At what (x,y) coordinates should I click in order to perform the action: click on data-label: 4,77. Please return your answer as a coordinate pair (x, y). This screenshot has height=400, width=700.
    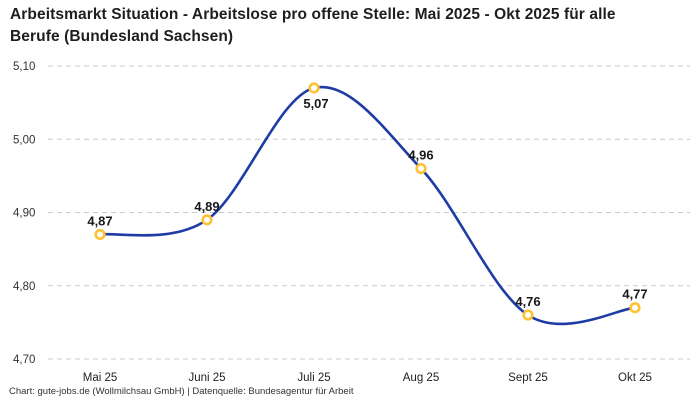
    Looking at the image, I should click on (634, 294).